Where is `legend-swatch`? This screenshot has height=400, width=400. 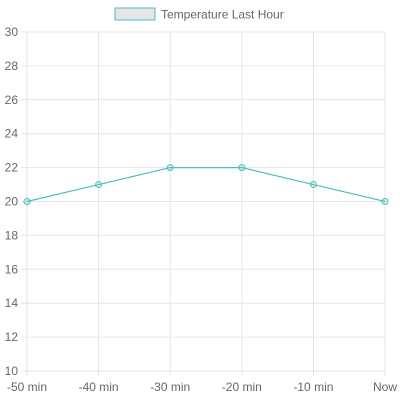
legend-swatch is located at coordinates (135, 14).